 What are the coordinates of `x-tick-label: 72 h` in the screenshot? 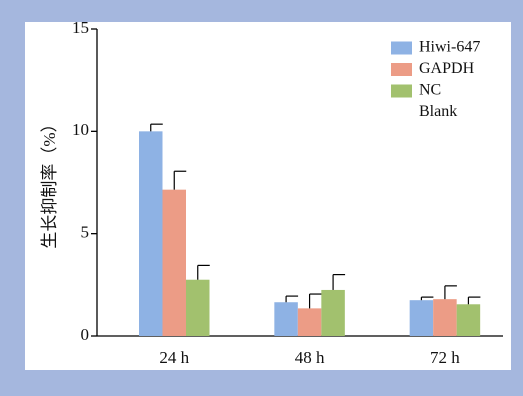 It's located at (445, 357).